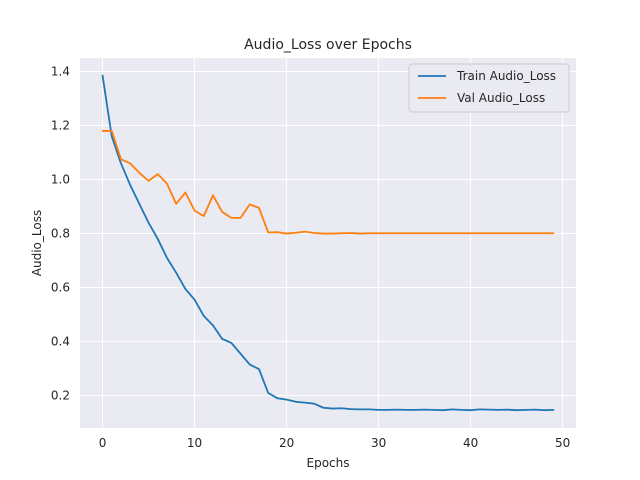 Image resolution: width=640 pixels, height=480 pixels. I want to click on legend-label-val: Val Audio_Loss, so click(501, 98).